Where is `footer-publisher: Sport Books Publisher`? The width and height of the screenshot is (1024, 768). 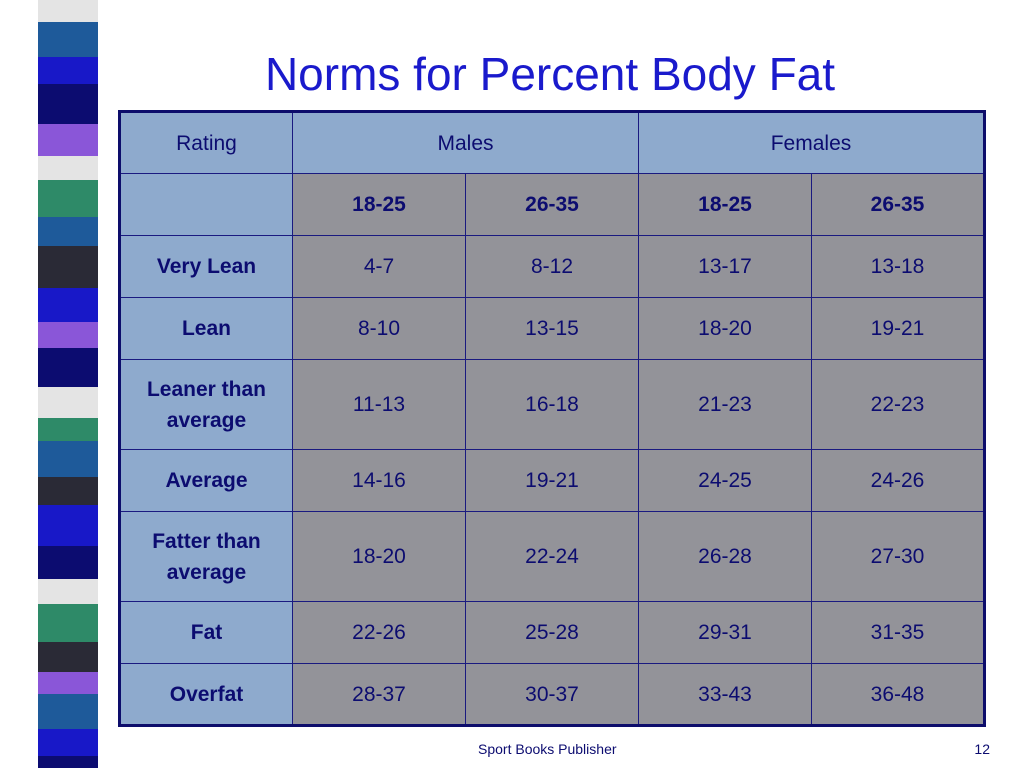
footer-publisher: Sport Books Publisher is located at coordinates (547, 749).